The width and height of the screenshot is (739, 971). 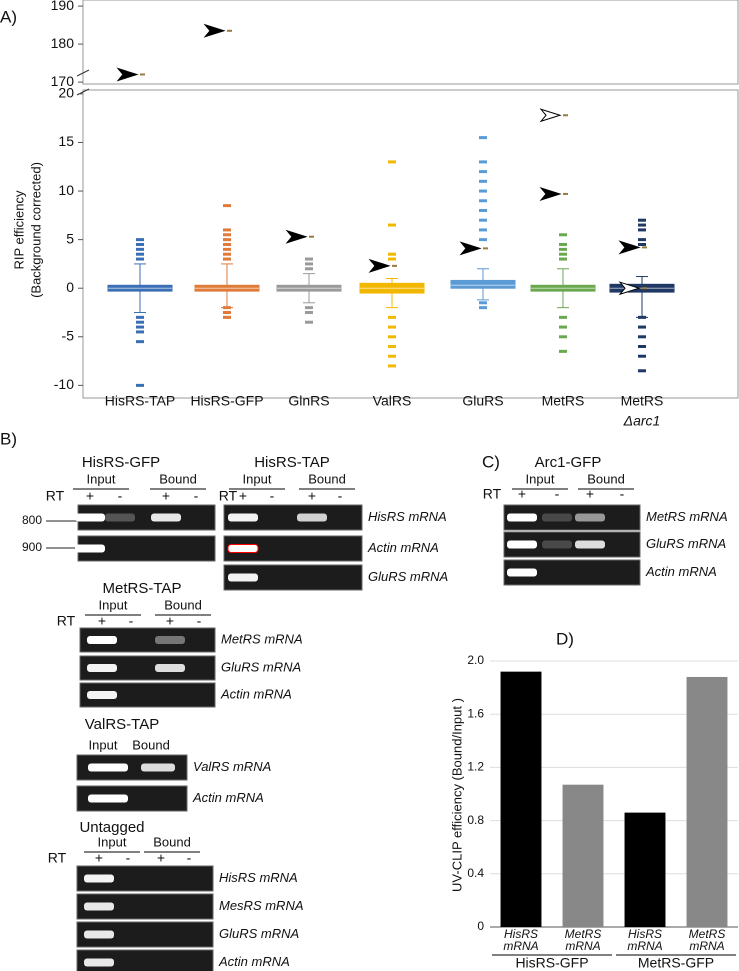 What do you see at coordinates (642, 421) in the screenshot?
I see `x-tick-label: Δarc1` at bounding box center [642, 421].